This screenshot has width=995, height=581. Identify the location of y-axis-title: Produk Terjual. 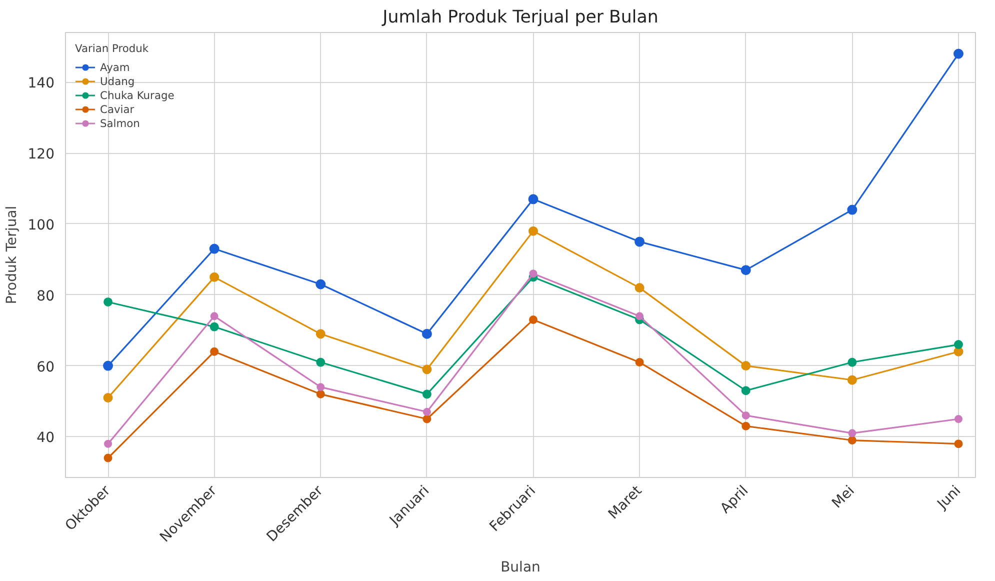
(12, 255).